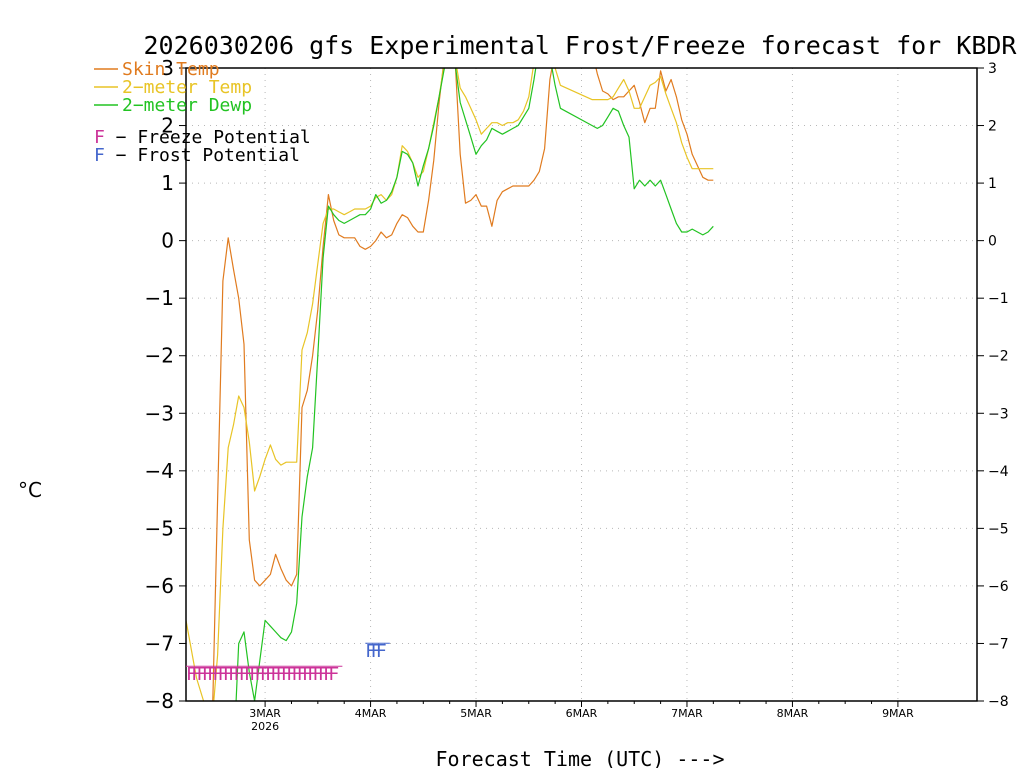 This screenshot has width=1024, height=768. Describe the element at coordinates (793, 713) in the screenshot. I see `x-tick-label: 8MAR` at that location.